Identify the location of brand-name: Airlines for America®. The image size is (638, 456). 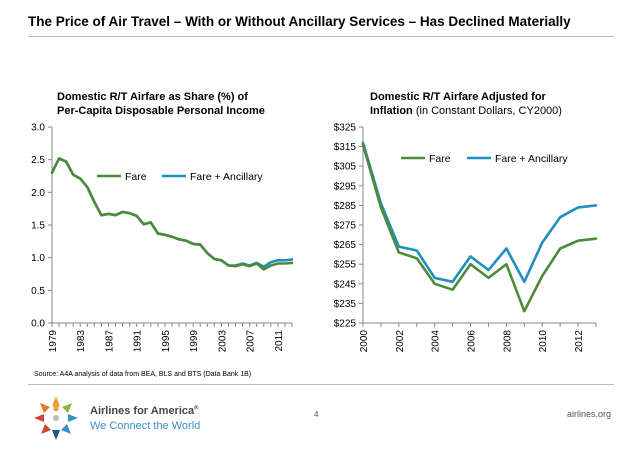
(144, 411).